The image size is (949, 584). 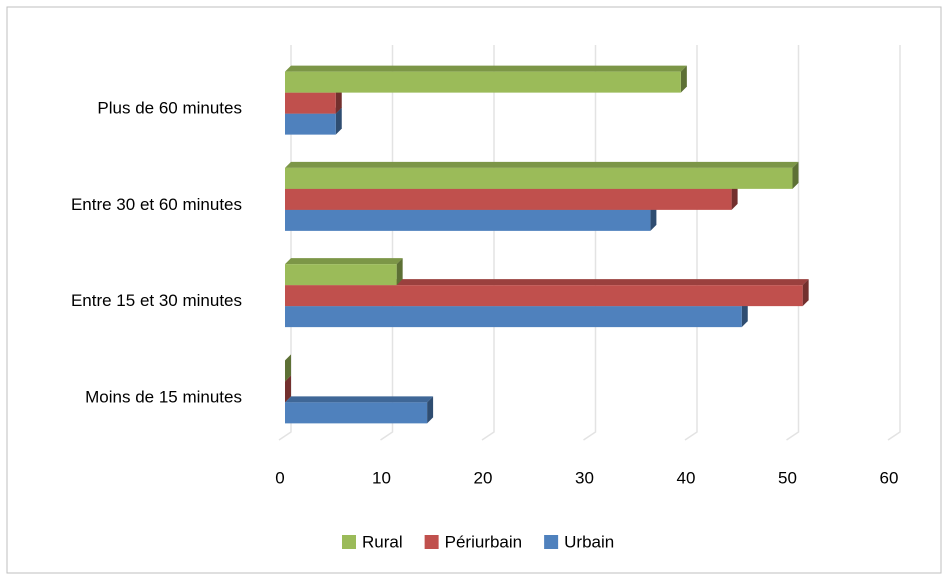 What do you see at coordinates (894, 243) in the screenshot?
I see `grid-line` at bounding box center [894, 243].